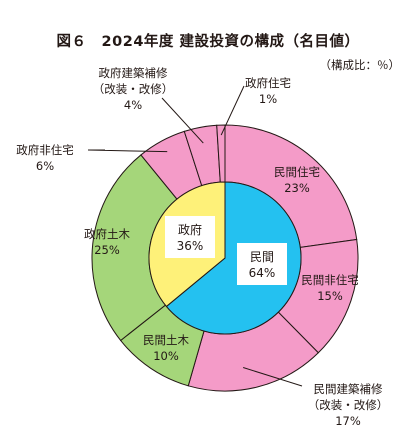  I want to click on label-gov-civil: 政府土木 25%, so click(107, 242).